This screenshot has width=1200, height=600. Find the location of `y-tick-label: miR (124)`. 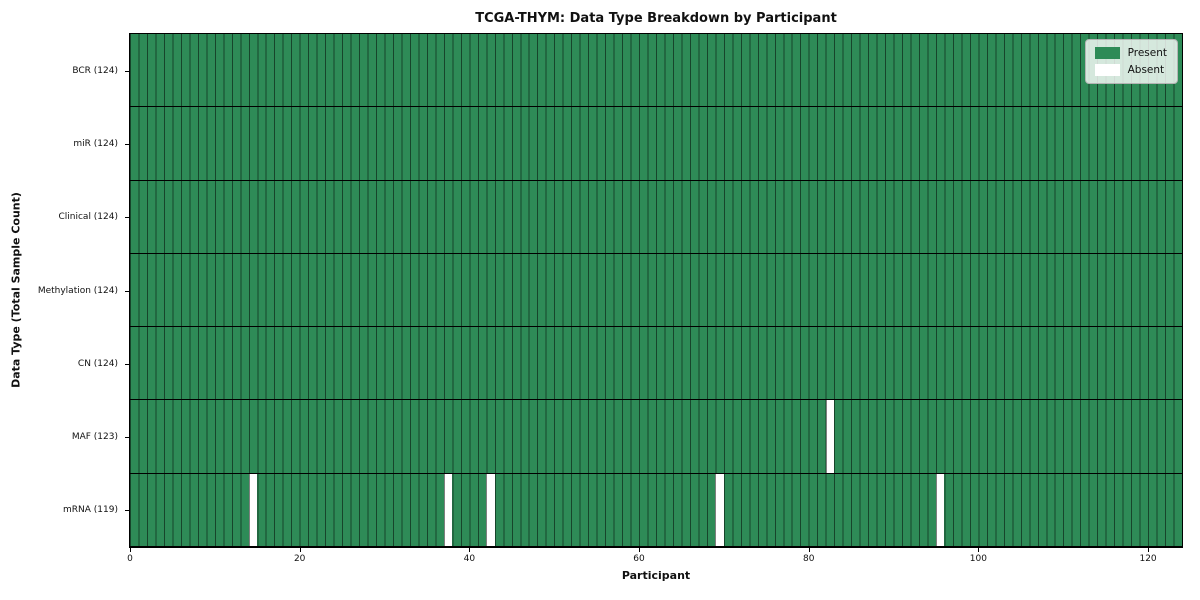

y-tick-label: miR (124) is located at coordinates (95, 143).